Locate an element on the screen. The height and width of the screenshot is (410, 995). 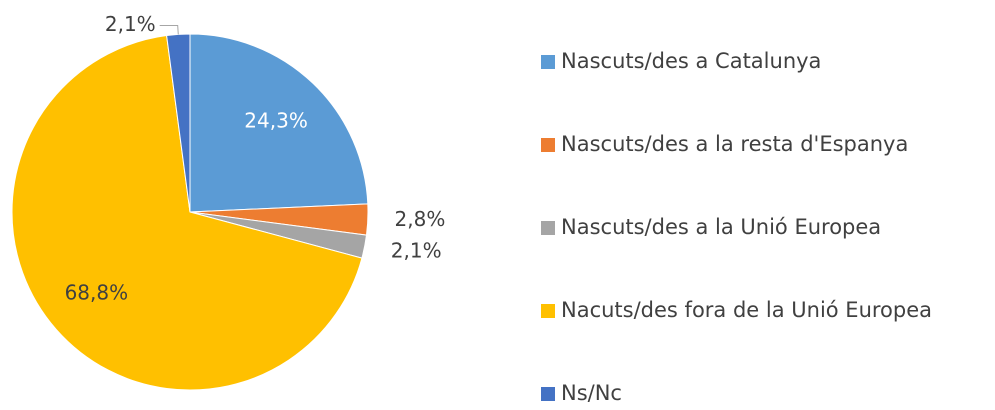
legend-label: Ns/Nc is located at coordinates (591, 393).